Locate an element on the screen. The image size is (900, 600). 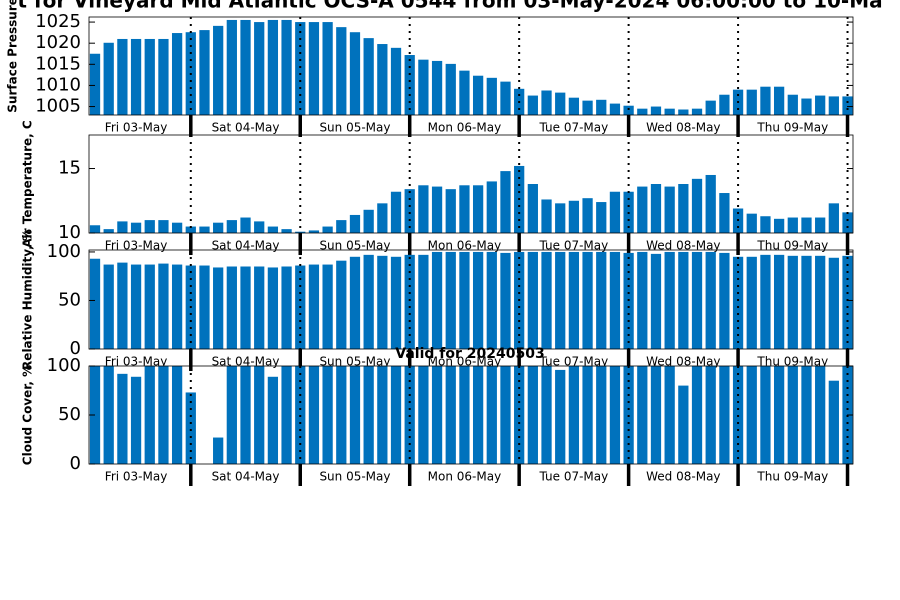
y-tick-label: 1010 is located at coordinates (58, 84).